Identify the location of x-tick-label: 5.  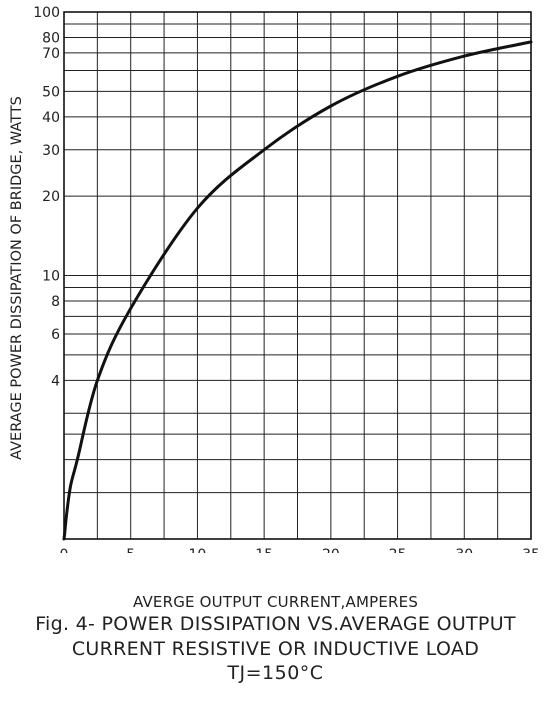
(130, 550).